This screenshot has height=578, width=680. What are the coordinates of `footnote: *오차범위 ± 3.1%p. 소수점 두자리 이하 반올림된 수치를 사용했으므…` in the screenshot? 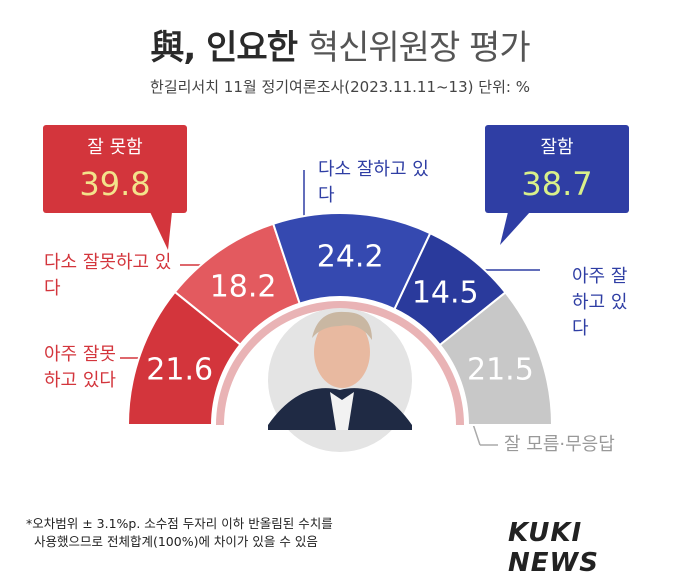 It's located at (179, 533).